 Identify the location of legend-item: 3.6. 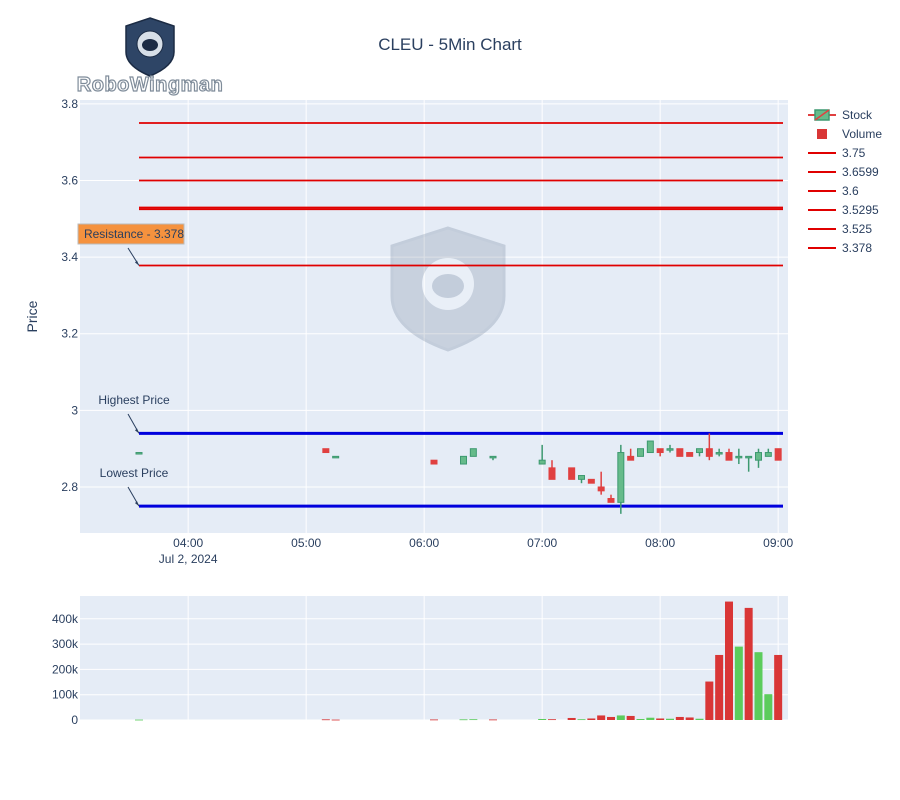
(833, 191).